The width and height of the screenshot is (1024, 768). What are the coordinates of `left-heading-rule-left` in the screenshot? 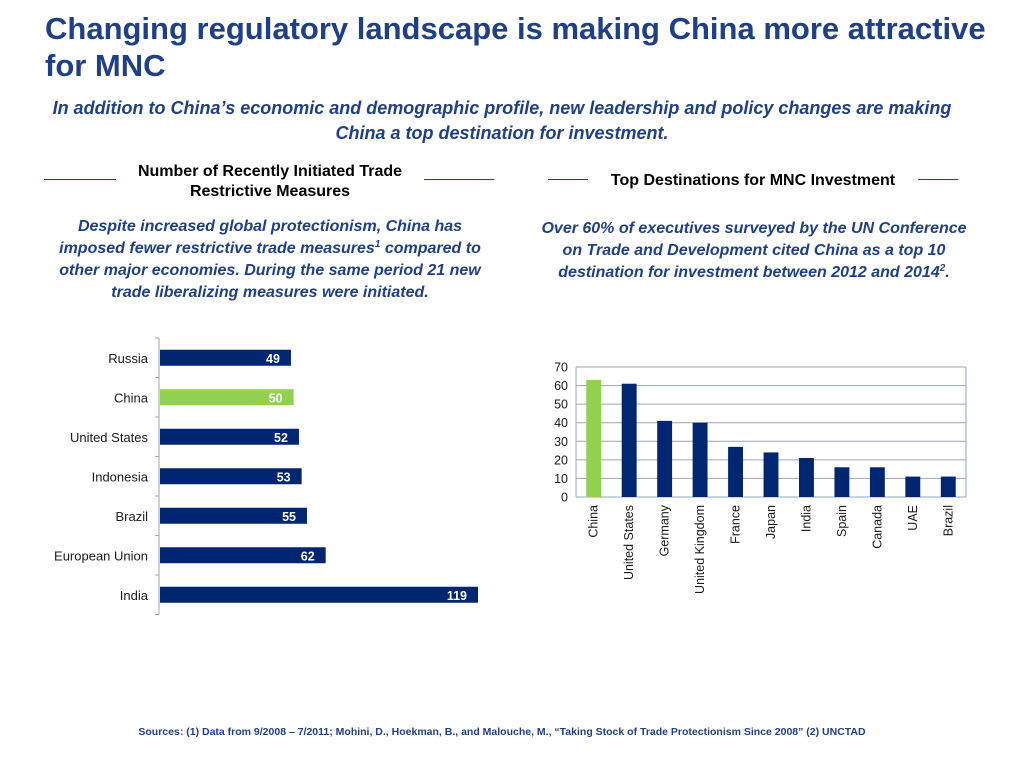 It's located at (80, 179).